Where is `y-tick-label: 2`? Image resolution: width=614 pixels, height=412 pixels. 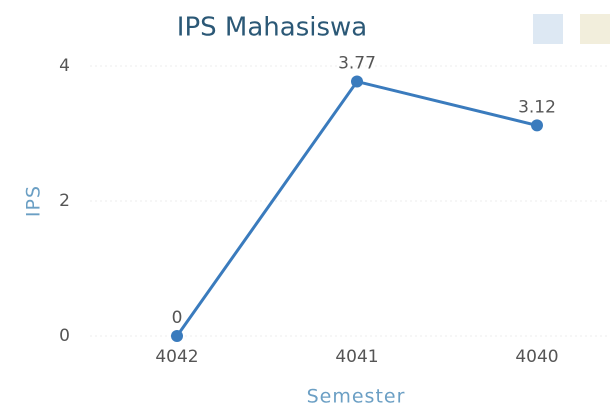
y-tick-label: 2 is located at coordinates (64, 201).